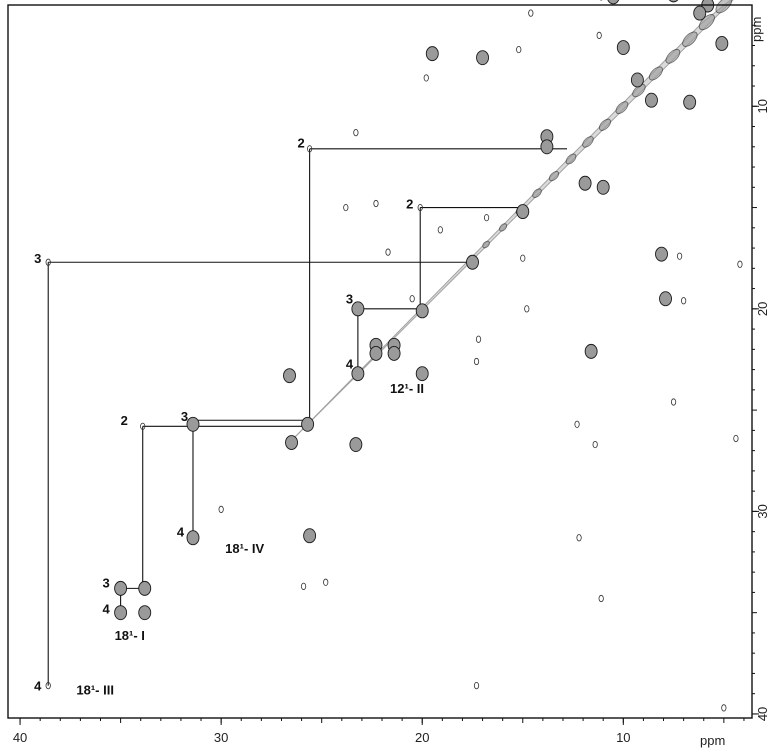 The image size is (772, 752). What do you see at coordinates (379, 731) in the screenshot?
I see `x-axis: 40 30 20 10` at bounding box center [379, 731].